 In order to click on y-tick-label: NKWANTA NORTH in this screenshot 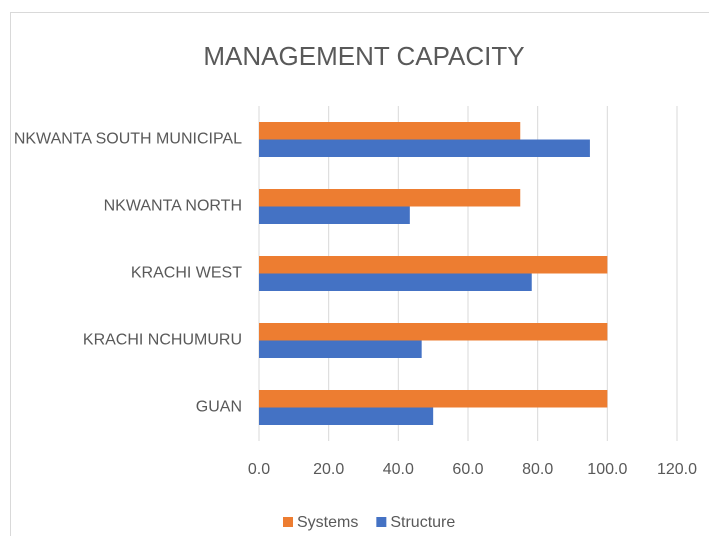, I will do `click(173, 206)`.